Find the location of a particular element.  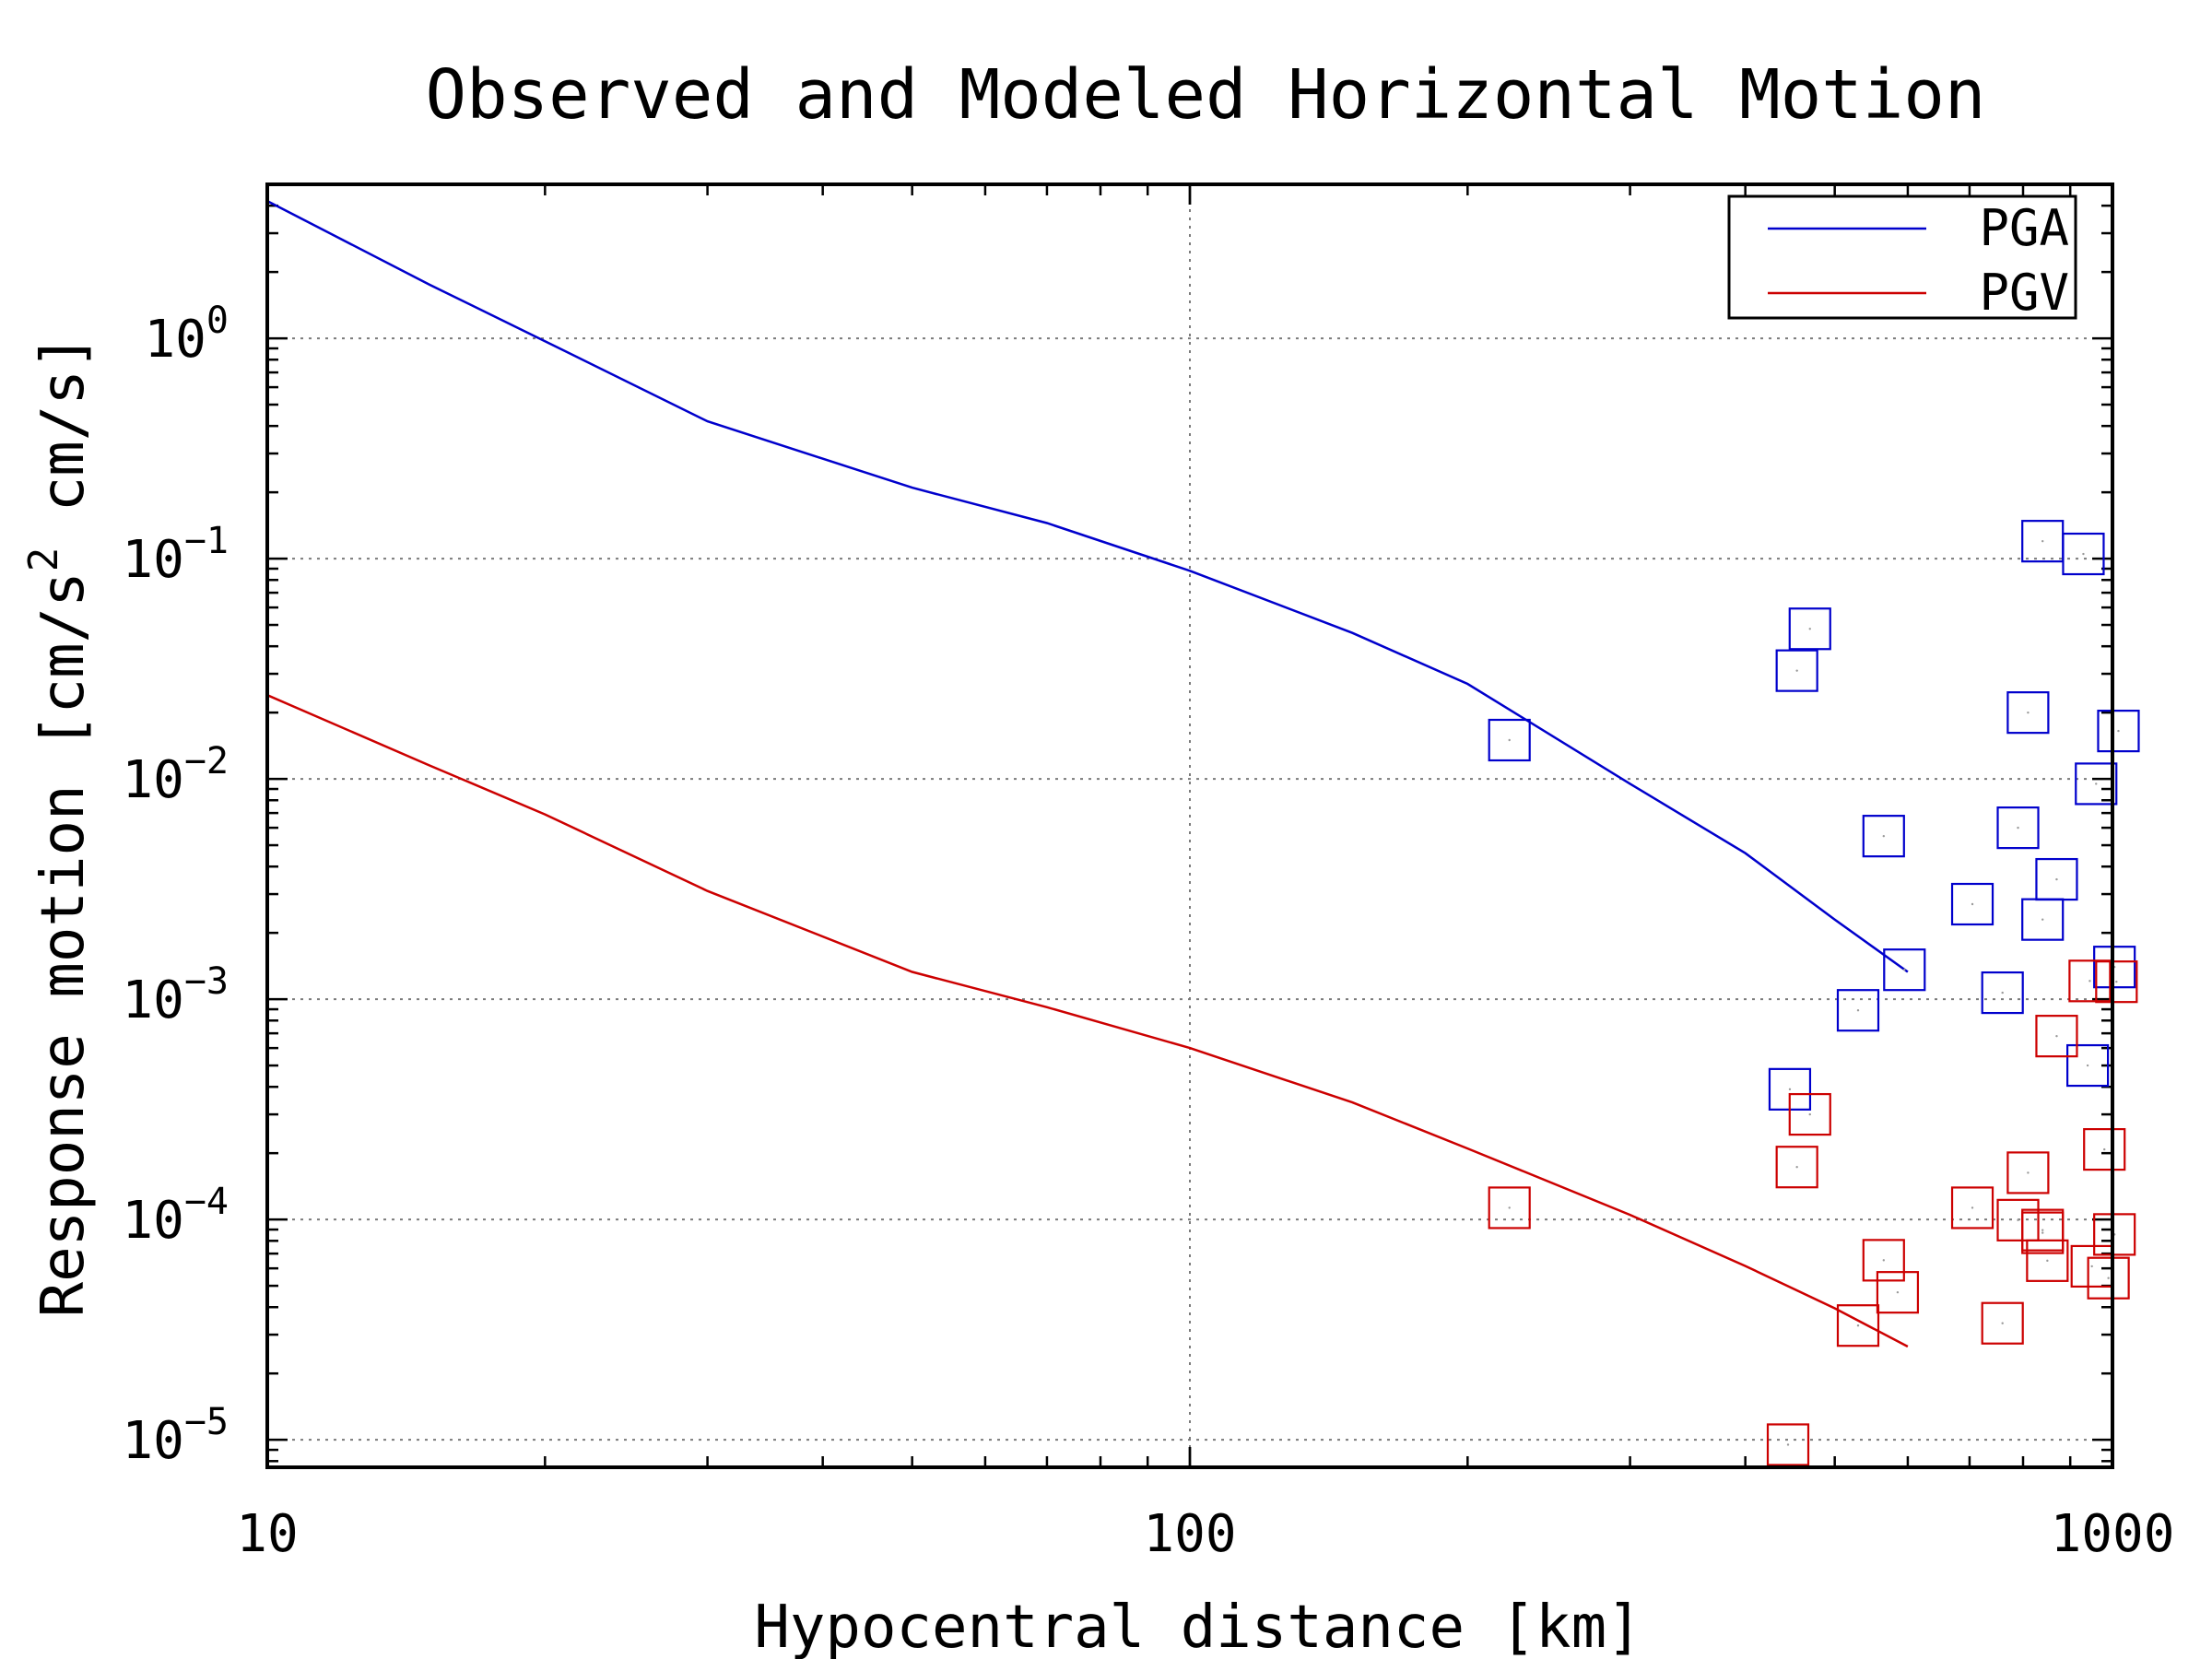

y-tick-exponent: −3 is located at coordinates (206, 981).